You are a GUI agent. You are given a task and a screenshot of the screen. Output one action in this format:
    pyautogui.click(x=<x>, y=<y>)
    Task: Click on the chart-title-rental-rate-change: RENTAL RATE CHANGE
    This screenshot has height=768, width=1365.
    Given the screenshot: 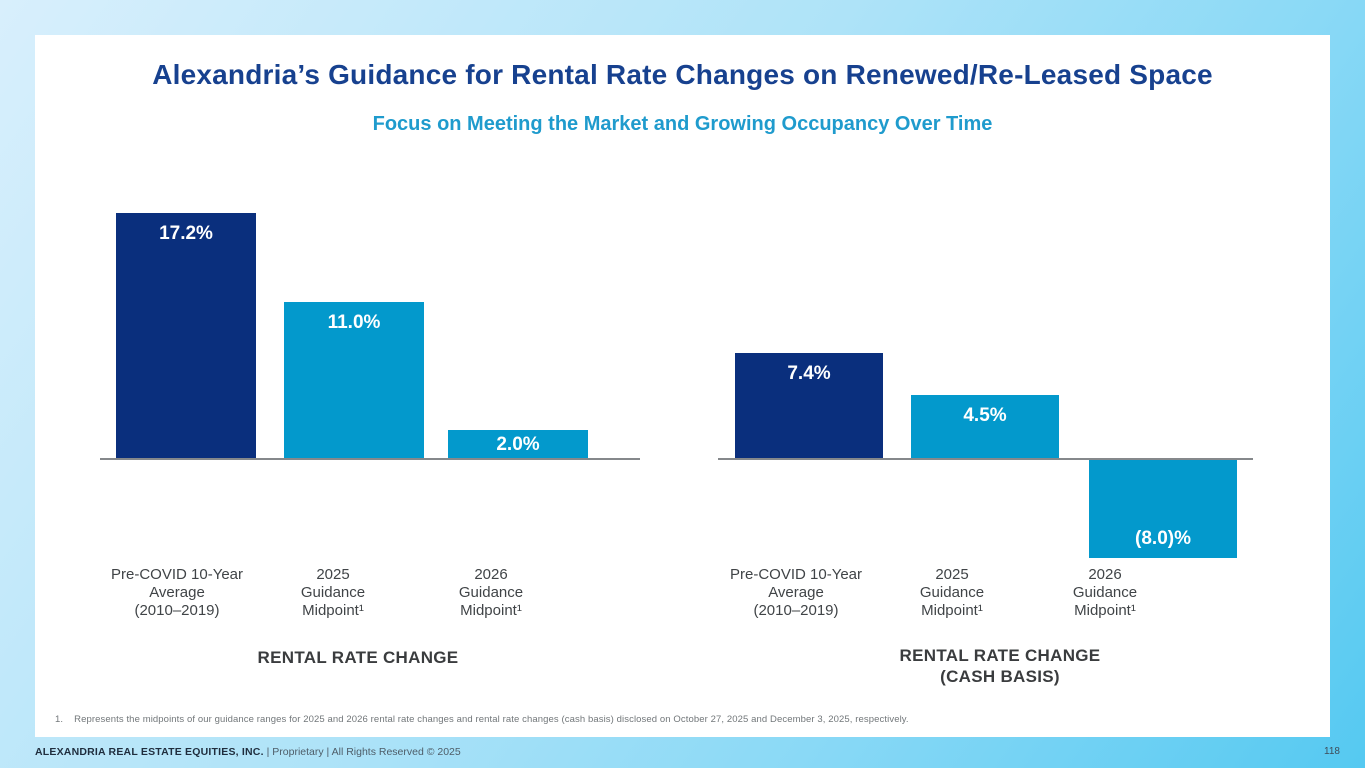 What is the action you would take?
    pyautogui.click(x=358, y=657)
    